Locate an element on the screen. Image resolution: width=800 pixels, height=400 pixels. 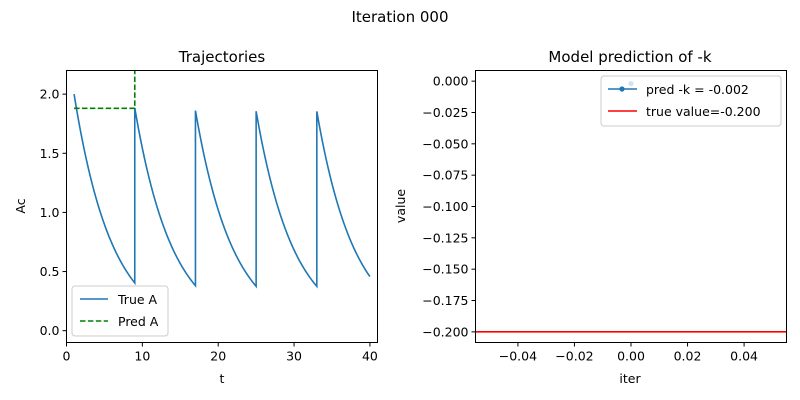
left-x-tick-label: 40 is located at coordinates (370, 356).